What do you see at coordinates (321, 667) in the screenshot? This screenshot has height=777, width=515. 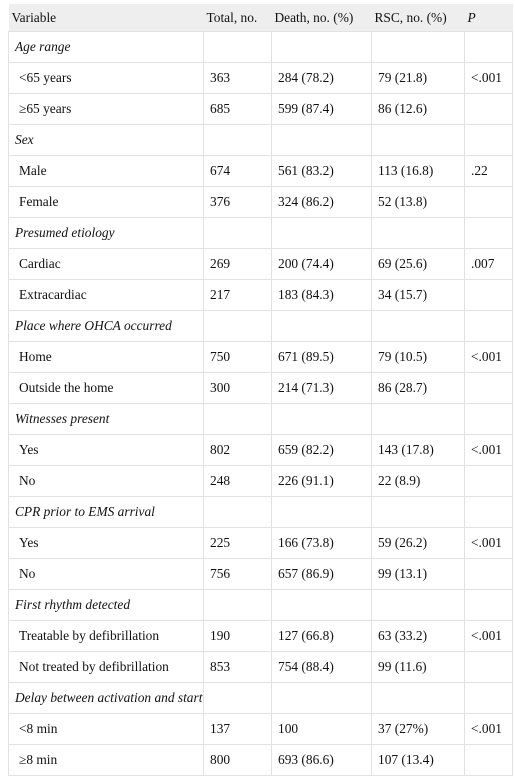 I see `cell-death: 754 (88.4)` at bounding box center [321, 667].